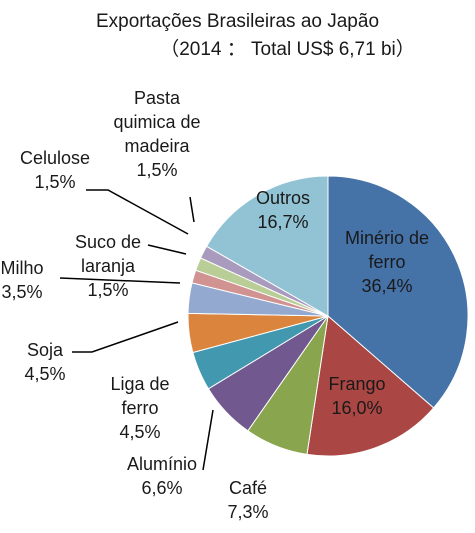 The image size is (475, 533). What do you see at coordinates (248, 500) in the screenshot?
I see `slice-label: Café 7,3%` at bounding box center [248, 500].